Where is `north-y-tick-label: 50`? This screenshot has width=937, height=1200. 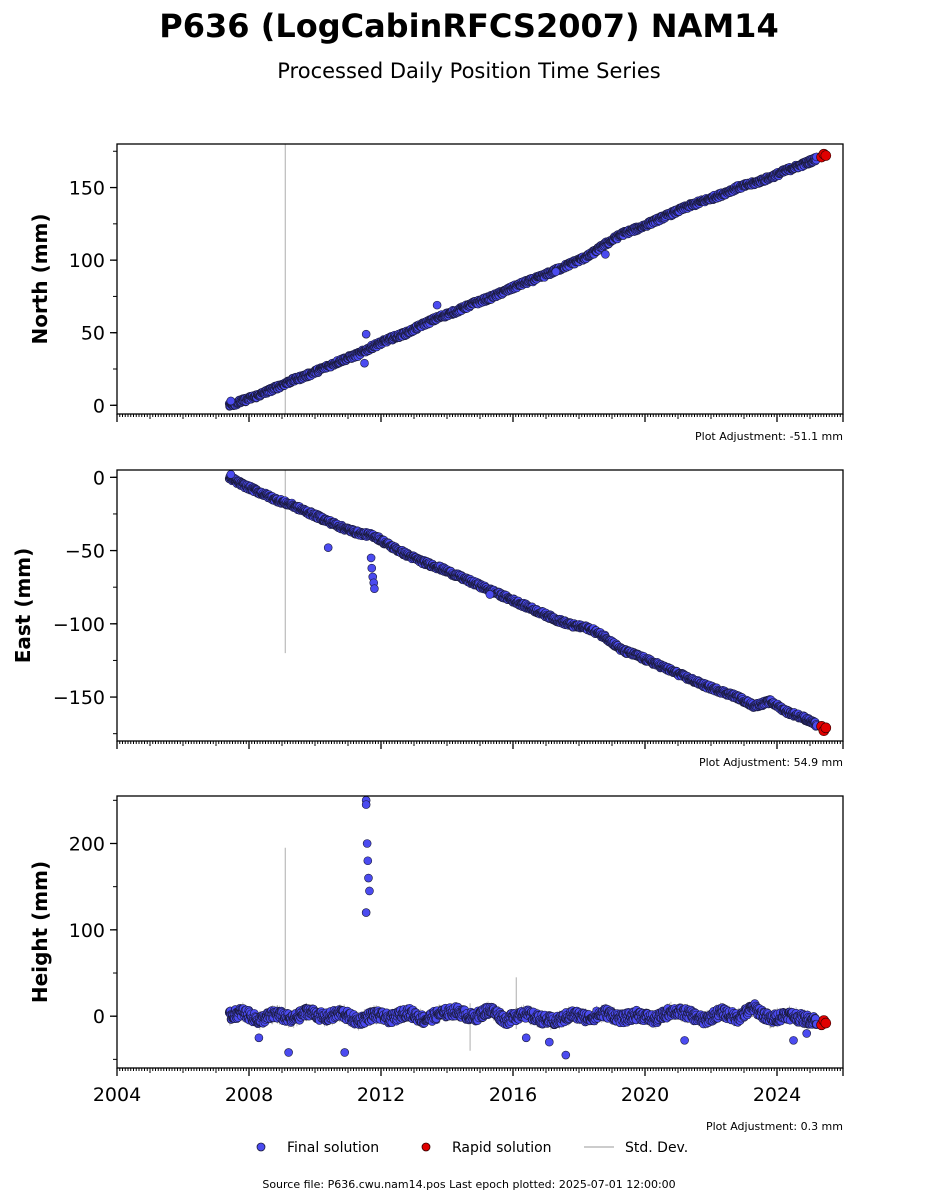
north-y-tick-label: 50 is located at coordinates (93, 334).